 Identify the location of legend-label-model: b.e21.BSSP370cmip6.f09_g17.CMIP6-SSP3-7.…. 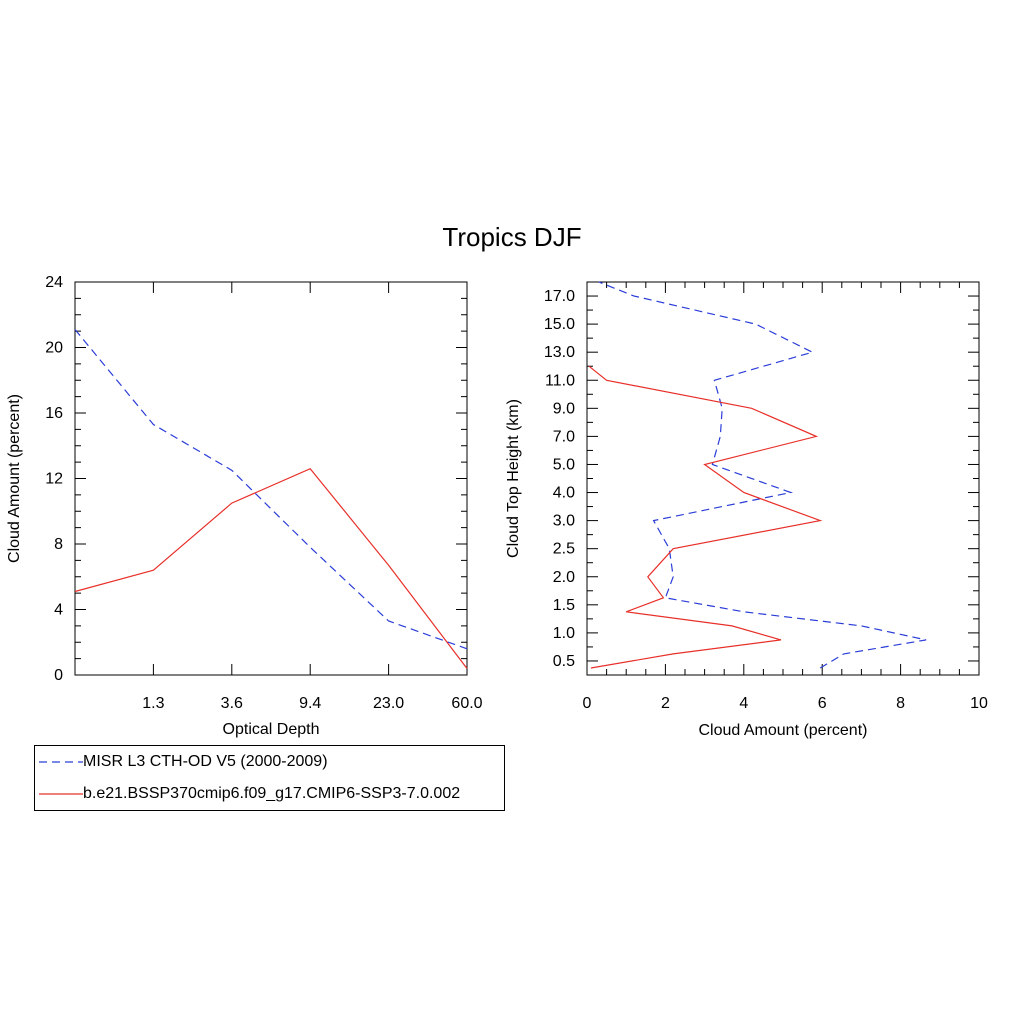
(272, 793).